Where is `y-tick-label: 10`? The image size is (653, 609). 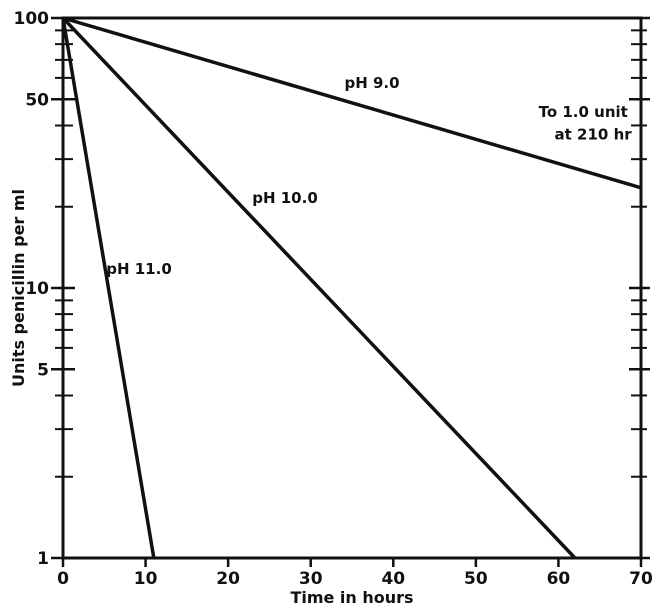 y-tick-label: 10 is located at coordinates (37, 289).